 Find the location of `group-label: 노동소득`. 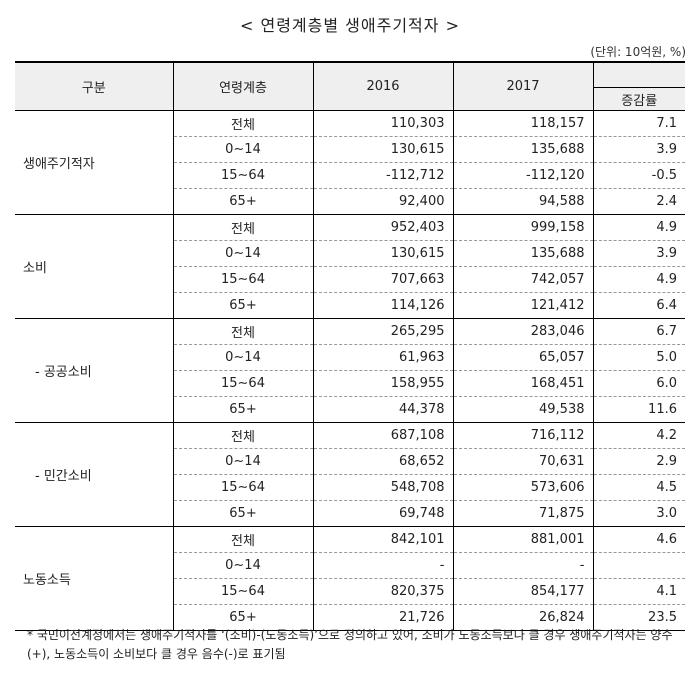

group-label: 노동소득 is located at coordinates (94, 578).